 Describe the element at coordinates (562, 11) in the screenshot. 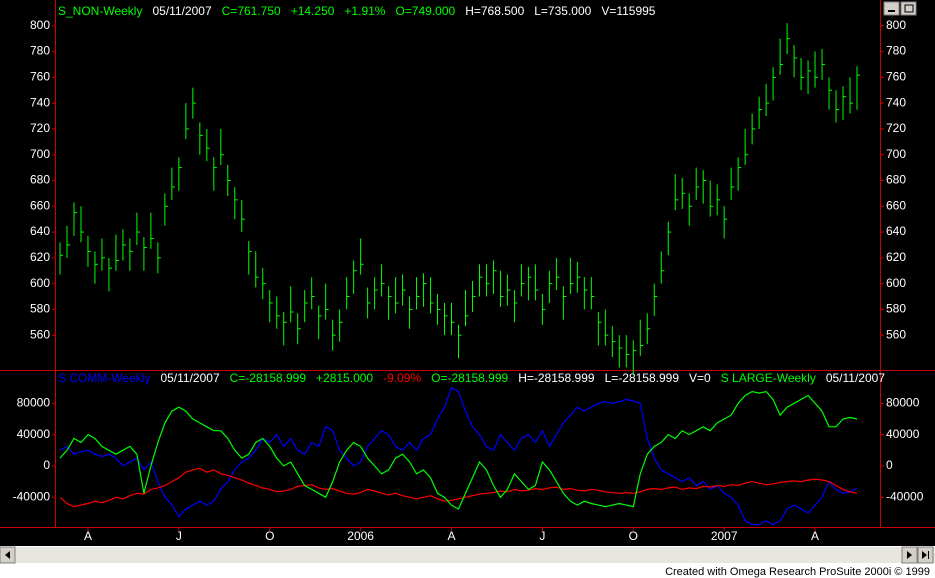

I see `header-item: L=735.000` at that location.